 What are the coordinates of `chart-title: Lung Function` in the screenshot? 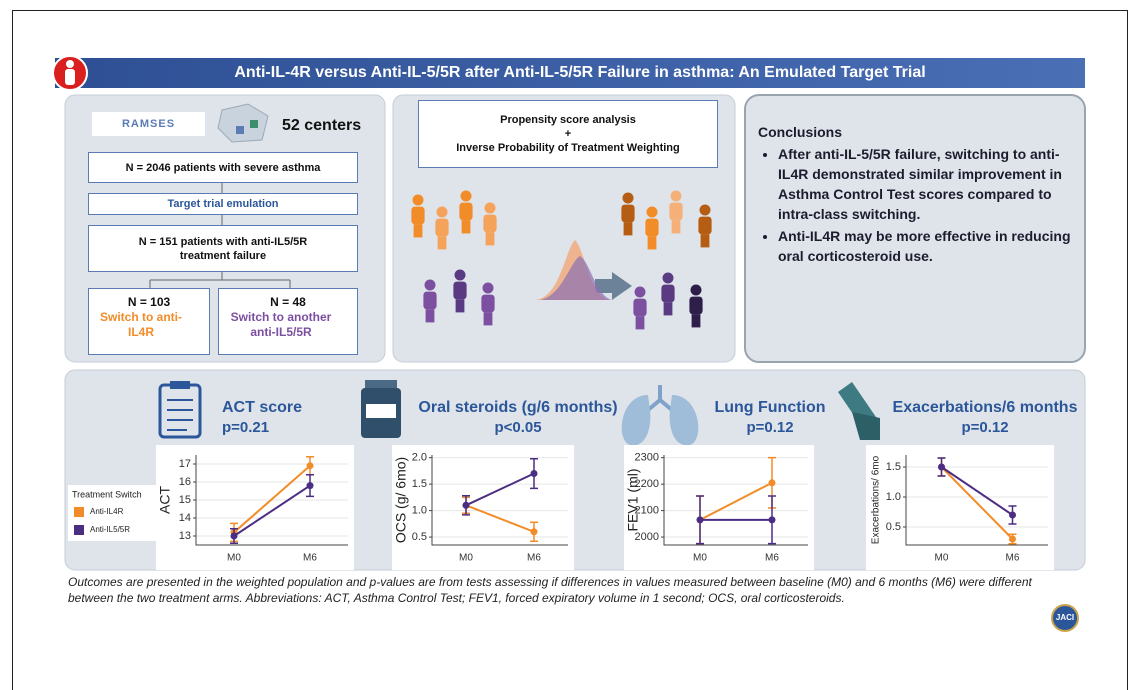 It's located at (769, 407).